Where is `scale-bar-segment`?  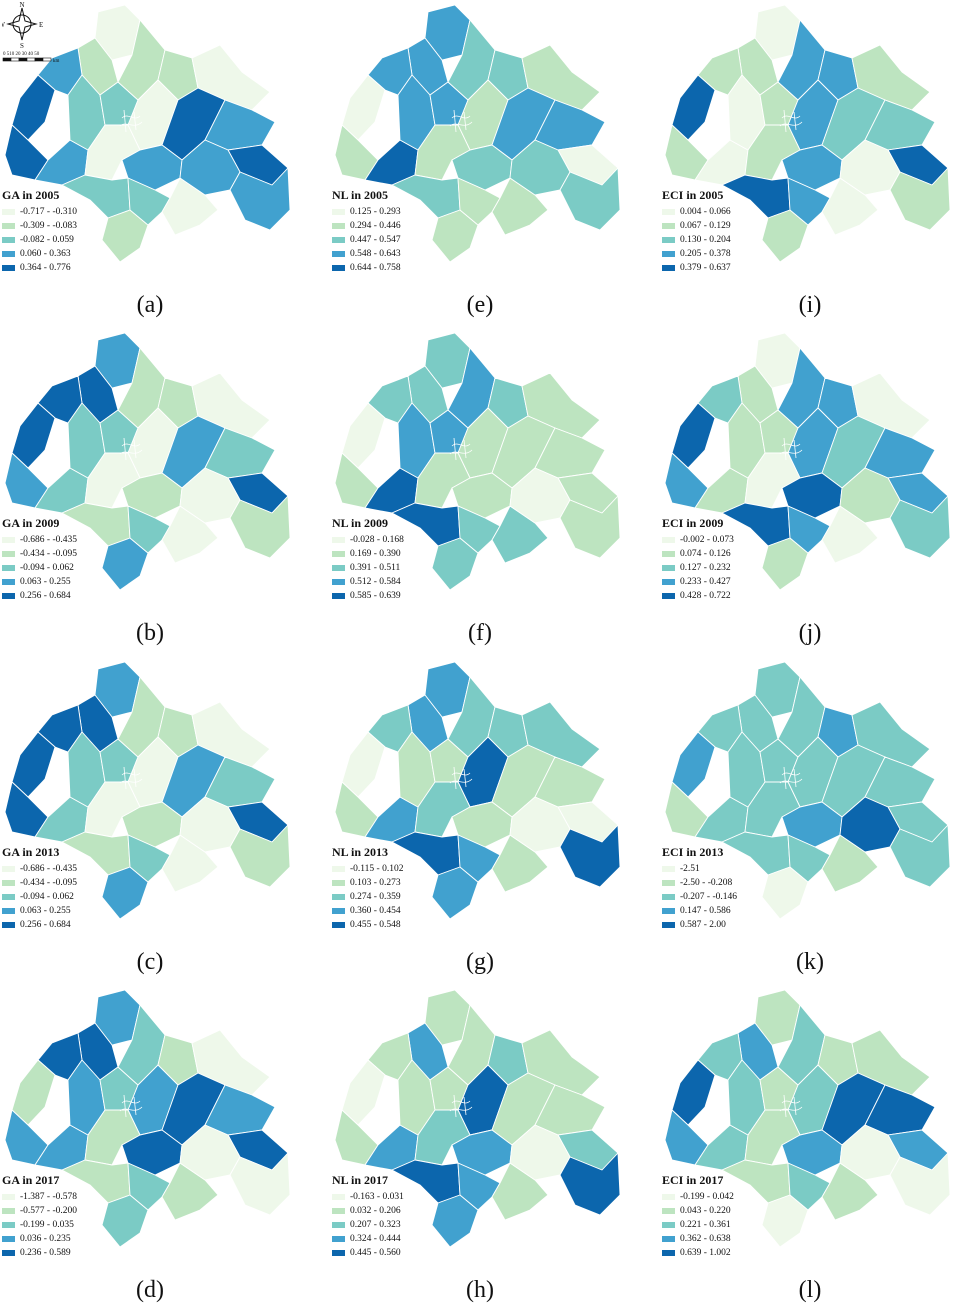
scale-bar-segment is located at coordinates (15, 59).